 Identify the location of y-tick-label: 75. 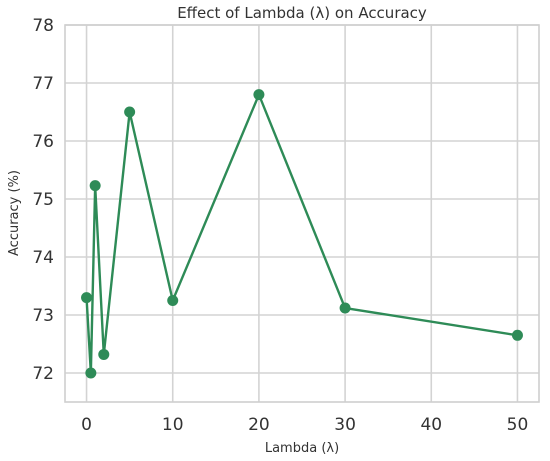
(43, 200).